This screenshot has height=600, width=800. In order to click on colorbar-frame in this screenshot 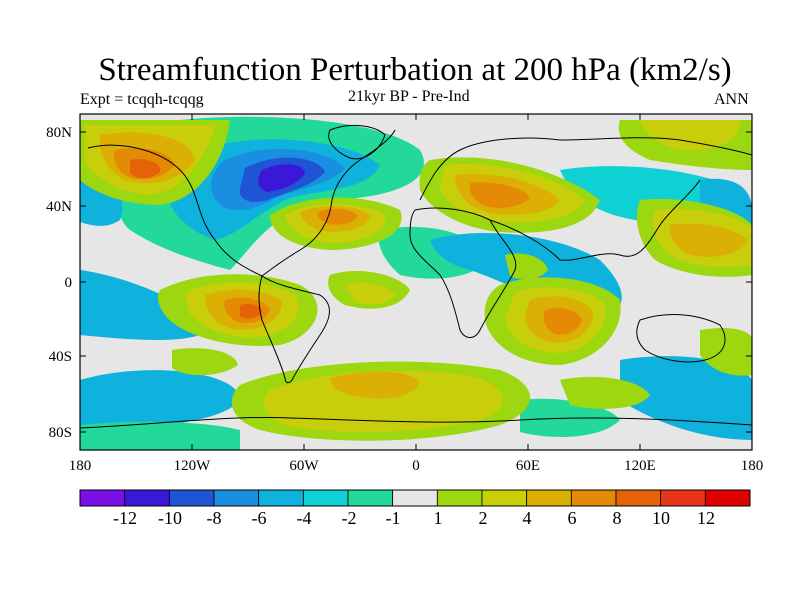, I will do `click(415, 498)`.